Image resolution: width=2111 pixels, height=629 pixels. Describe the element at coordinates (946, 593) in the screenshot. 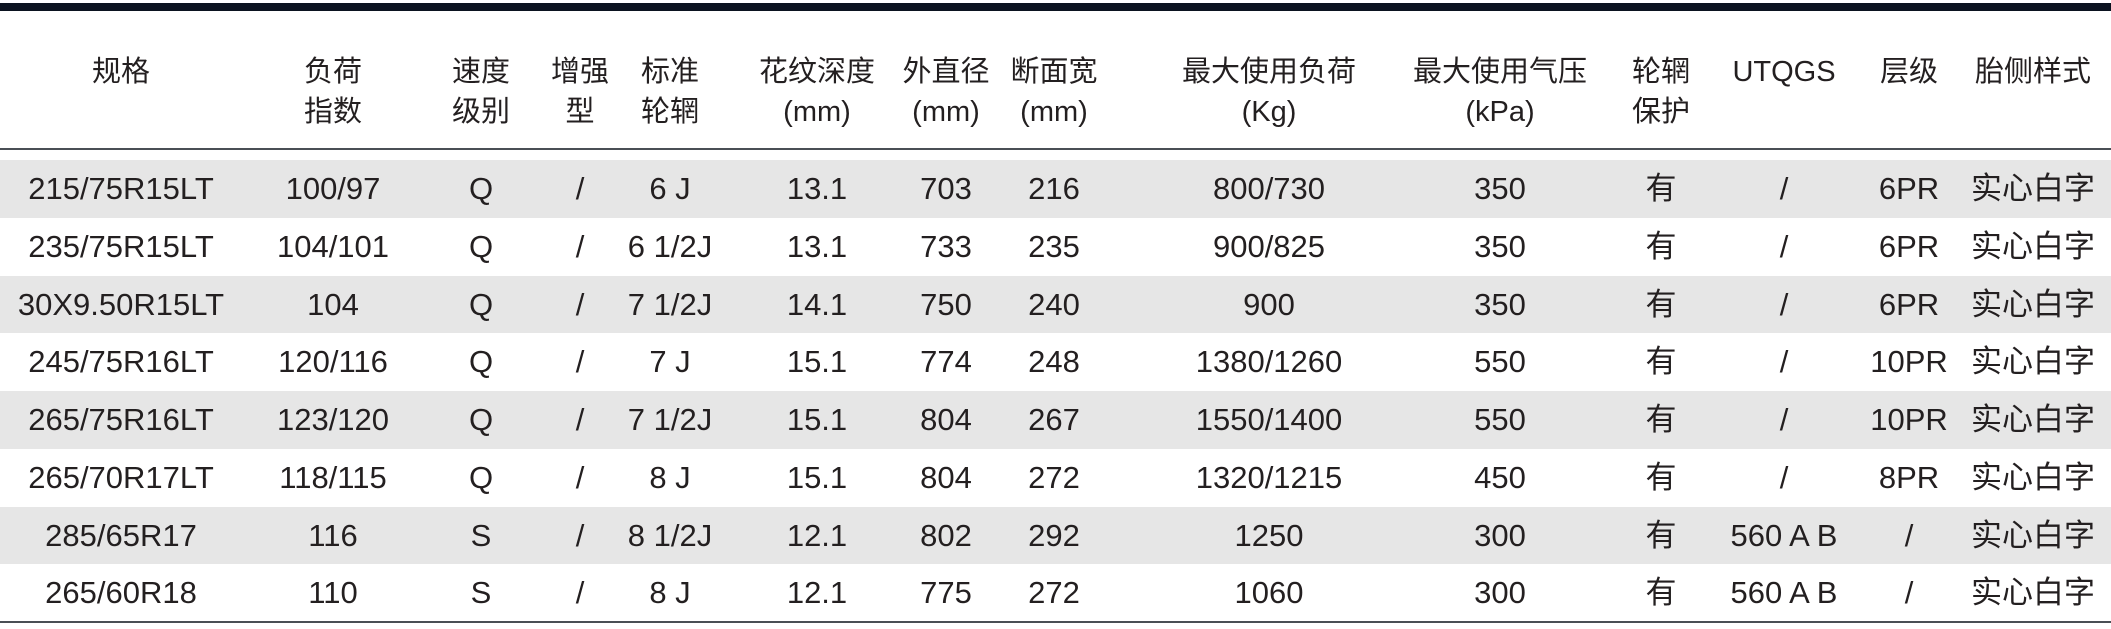

I see `table-cell: 775` at that location.